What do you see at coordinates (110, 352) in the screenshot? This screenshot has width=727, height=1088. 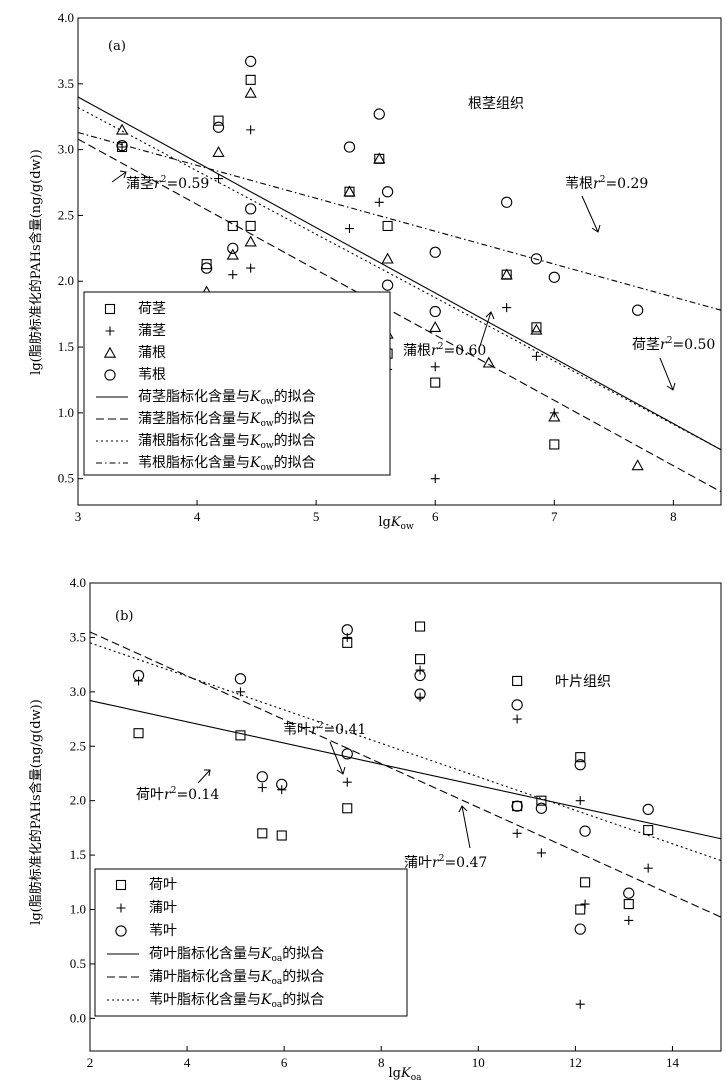 I see `panel-a-legend-marker-triangle` at bounding box center [110, 352].